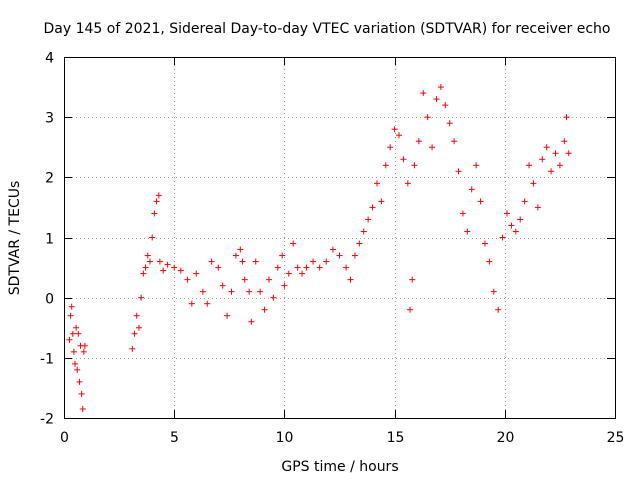 The width and height of the screenshot is (640, 480). Describe the element at coordinates (49, 179) in the screenshot. I see `y-tick-label: 2` at that location.